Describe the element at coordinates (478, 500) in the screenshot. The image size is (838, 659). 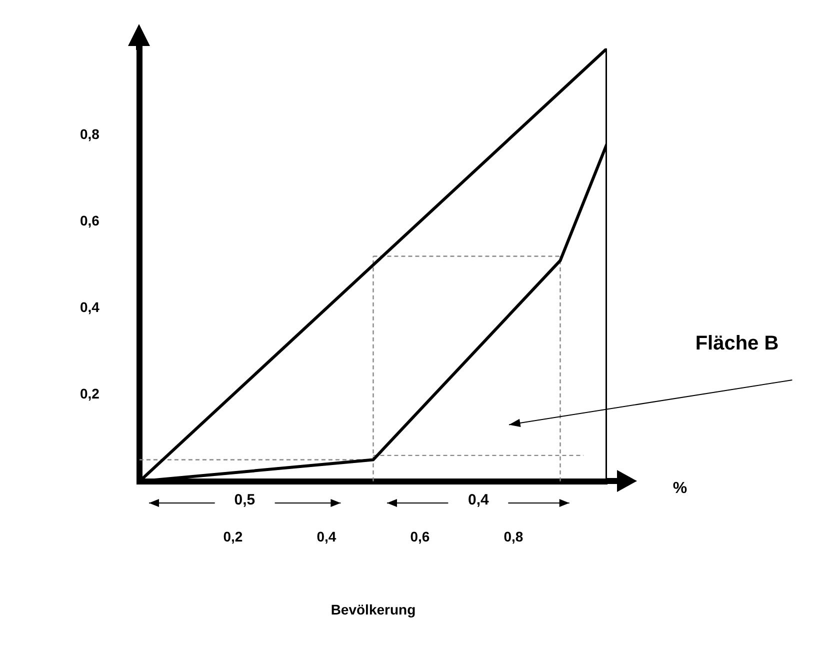
I see `text: 0,4` at that location.